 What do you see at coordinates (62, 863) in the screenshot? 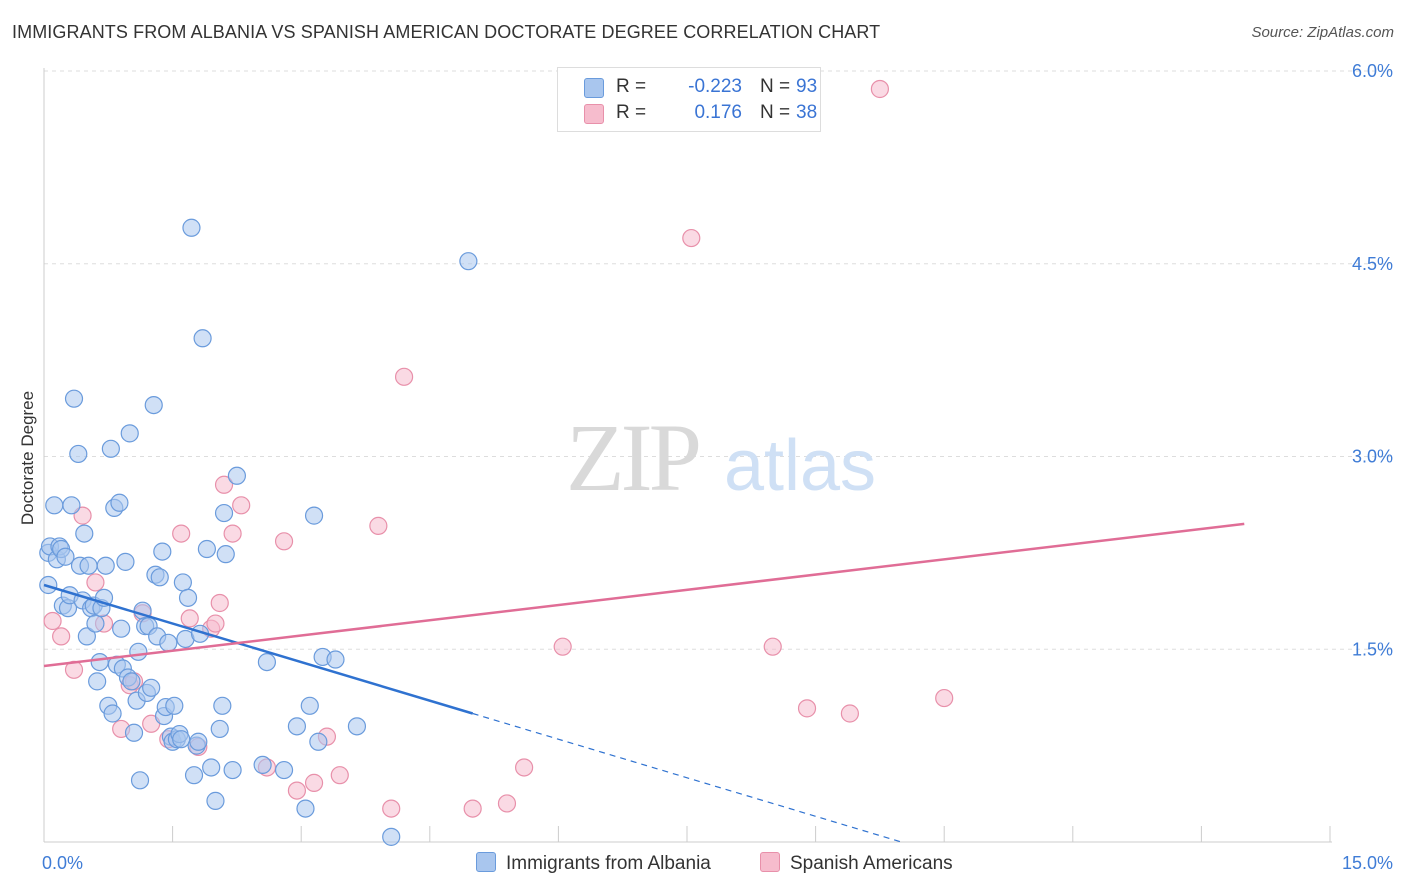
I see `x-tick-label: 0.0%` at bounding box center [62, 863].